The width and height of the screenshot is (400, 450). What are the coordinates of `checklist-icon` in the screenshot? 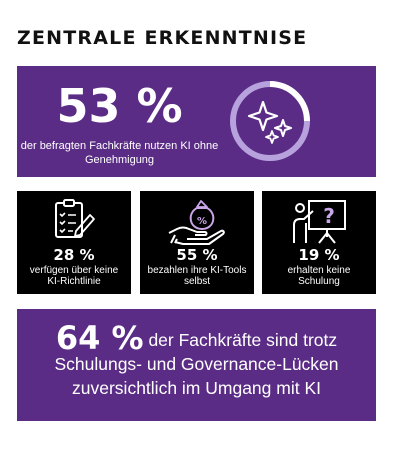 It's located at (75, 218).